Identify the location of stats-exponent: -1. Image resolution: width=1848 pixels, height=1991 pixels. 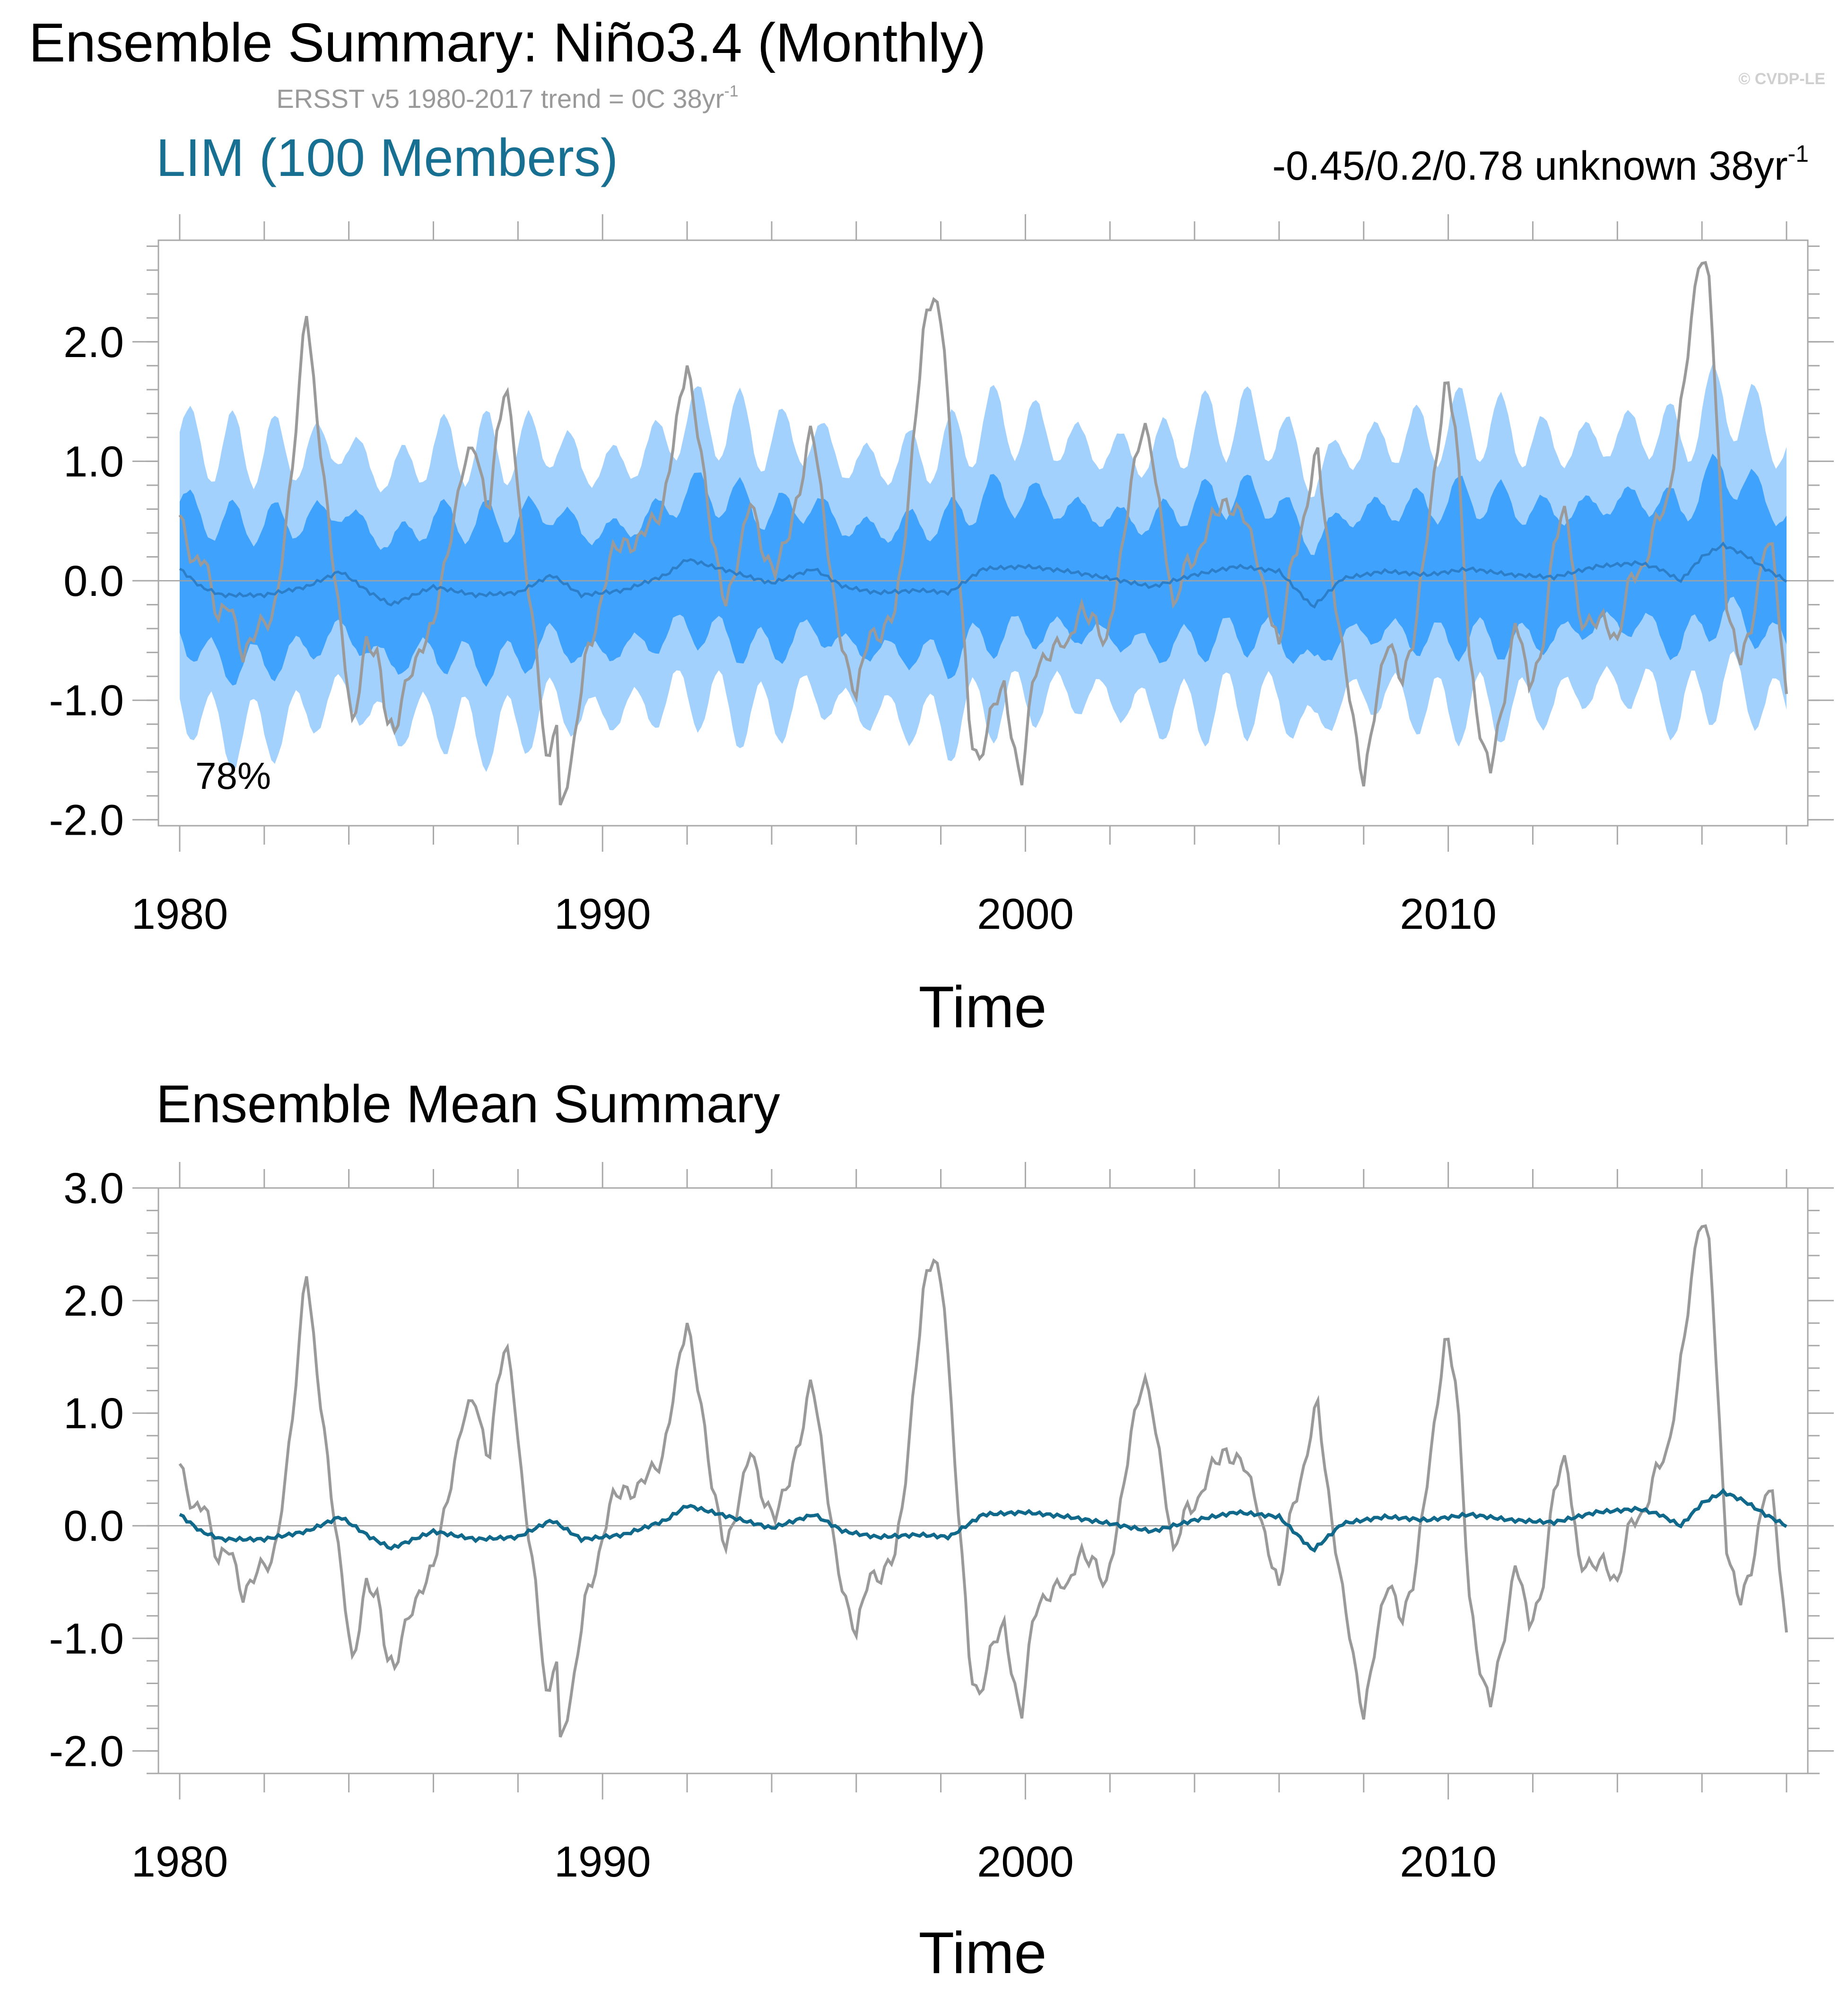
(1798, 153).